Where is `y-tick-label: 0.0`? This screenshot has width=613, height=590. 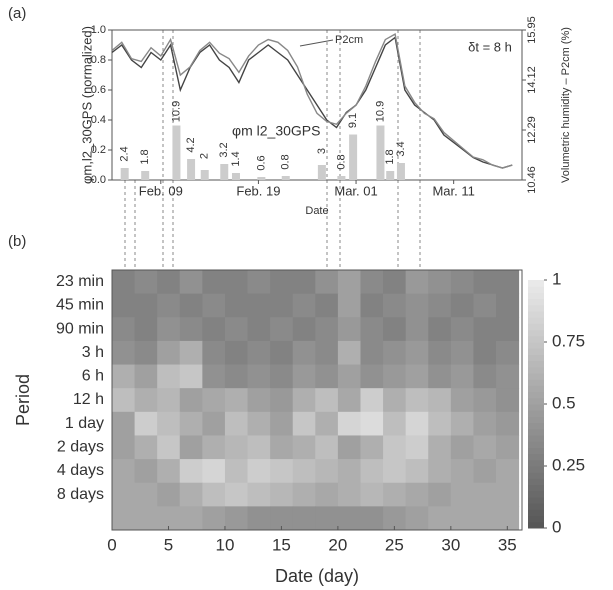
y-tick-label: 0.0 is located at coordinates (98, 180).